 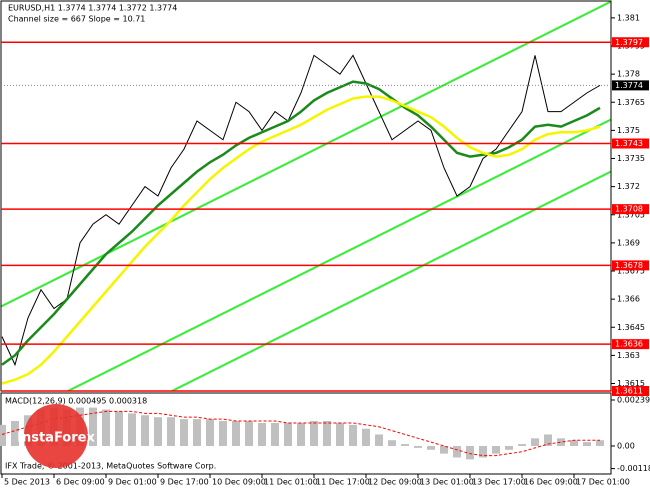 I want to click on y-tick-label: 1.3765, so click(x=631, y=102).